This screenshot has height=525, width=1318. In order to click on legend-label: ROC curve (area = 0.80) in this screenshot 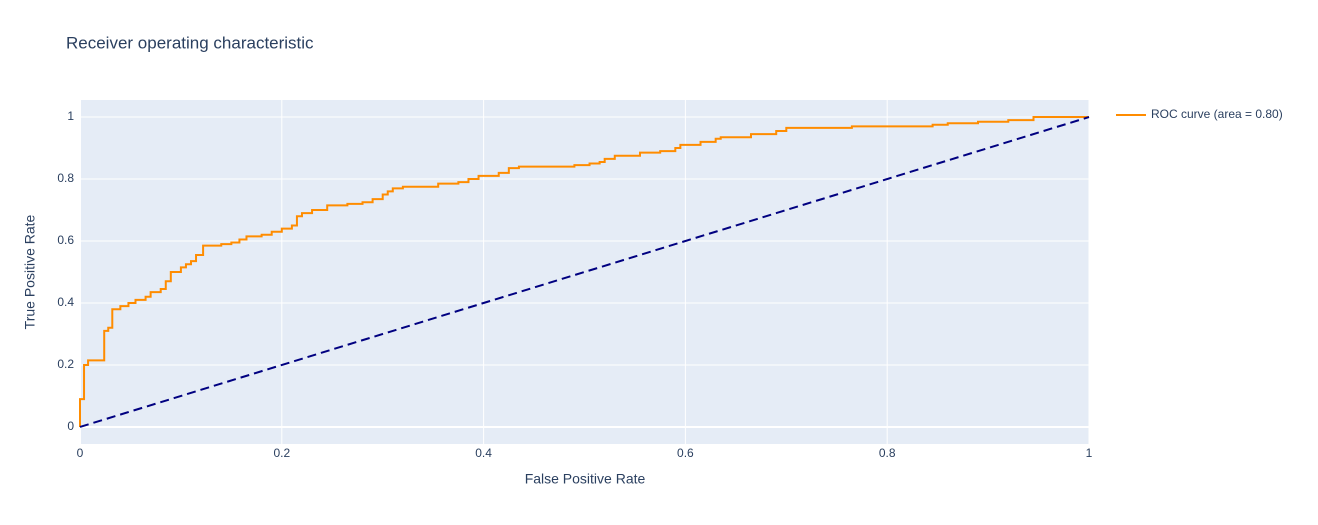, I will do `click(1217, 114)`.